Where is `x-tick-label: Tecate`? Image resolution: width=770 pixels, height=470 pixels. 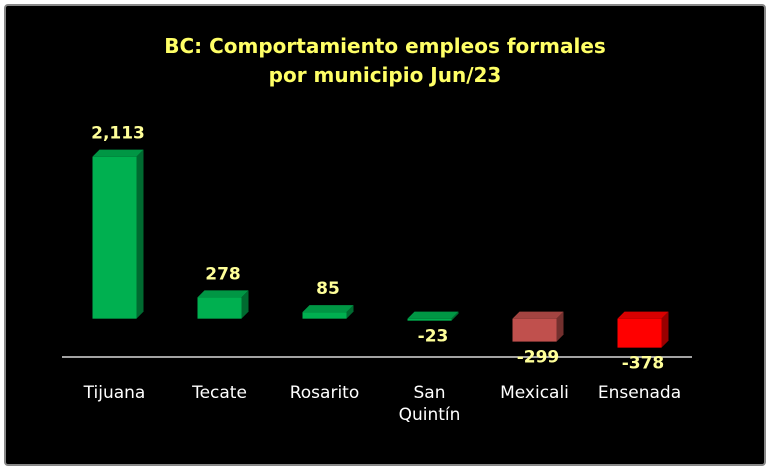
x-tick-label: Tecate is located at coordinates (219, 393).